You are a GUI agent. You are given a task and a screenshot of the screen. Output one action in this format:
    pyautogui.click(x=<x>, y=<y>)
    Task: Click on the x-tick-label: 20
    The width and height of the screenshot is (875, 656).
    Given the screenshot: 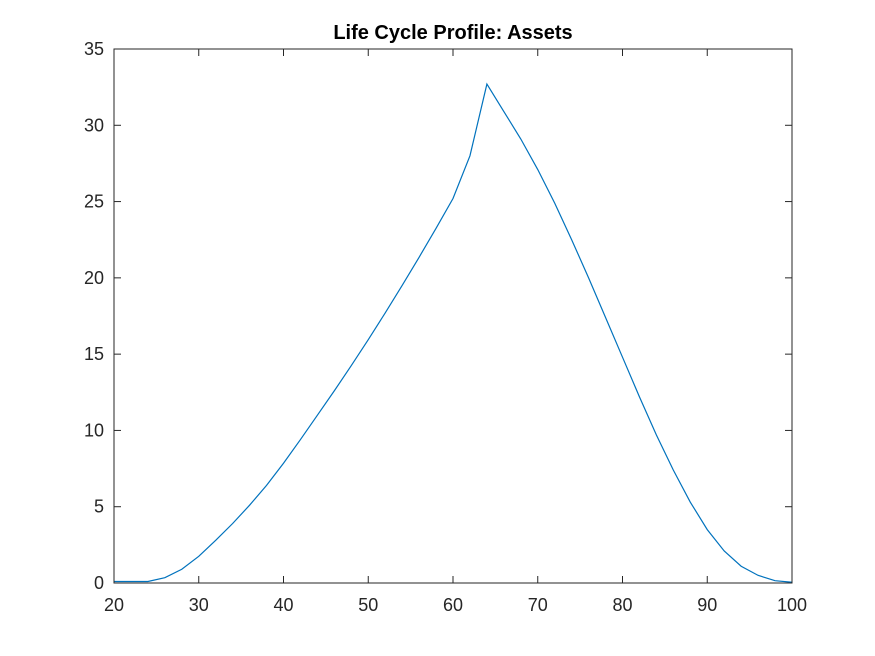 What is the action you would take?
    pyautogui.click(x=114, y=605)
    